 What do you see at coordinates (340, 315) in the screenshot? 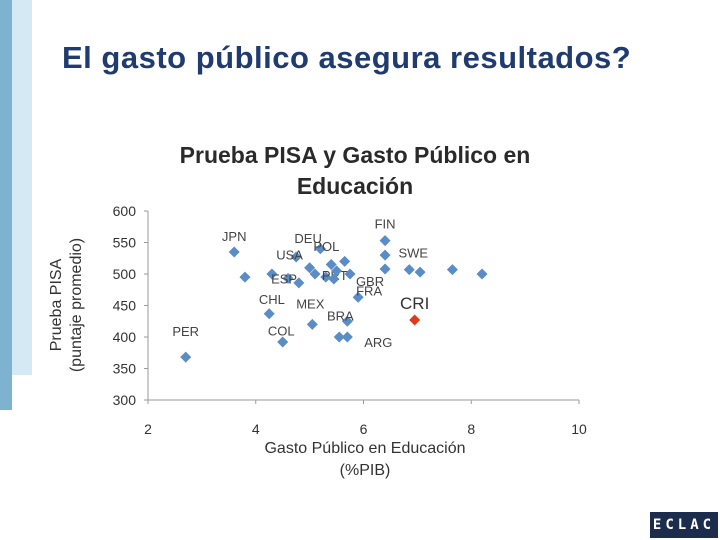
I see `point-label: BRA` at bounding box center [340, 315].